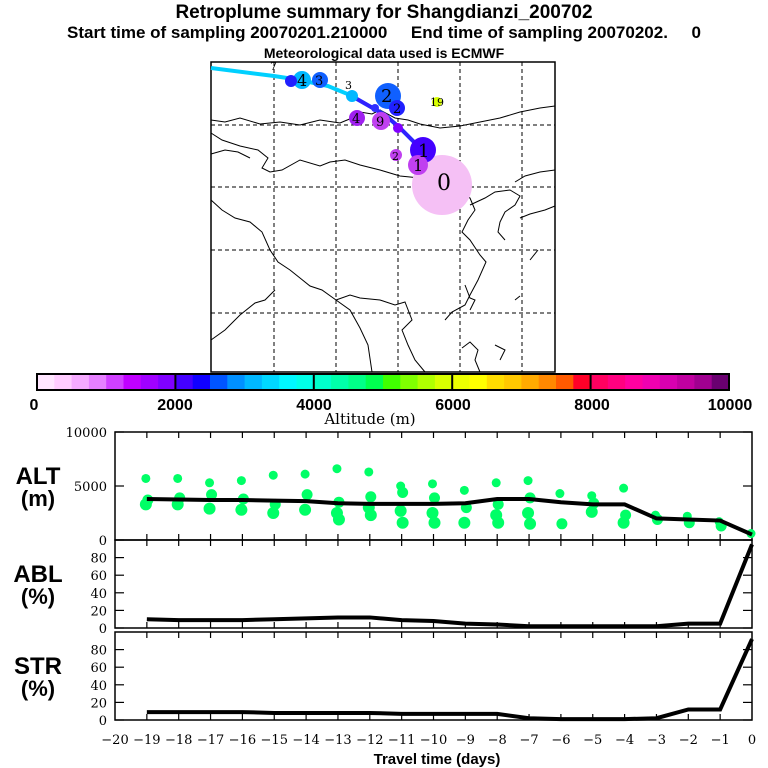 Image resolution: width=768 pixels, height=768 pixels. Describe the element at coordinates (752, 740) in the screenshot. I see `x-tick-label: 0` at that location.